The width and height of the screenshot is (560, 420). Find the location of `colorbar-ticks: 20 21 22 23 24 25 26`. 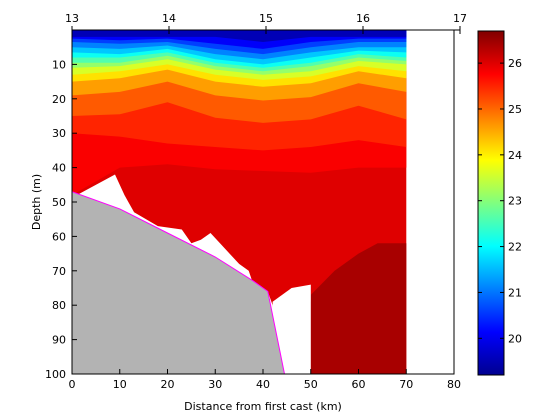

colorbar-ticks: 20 21 22 23 24 25 26 is located at coordinates (500, 201).